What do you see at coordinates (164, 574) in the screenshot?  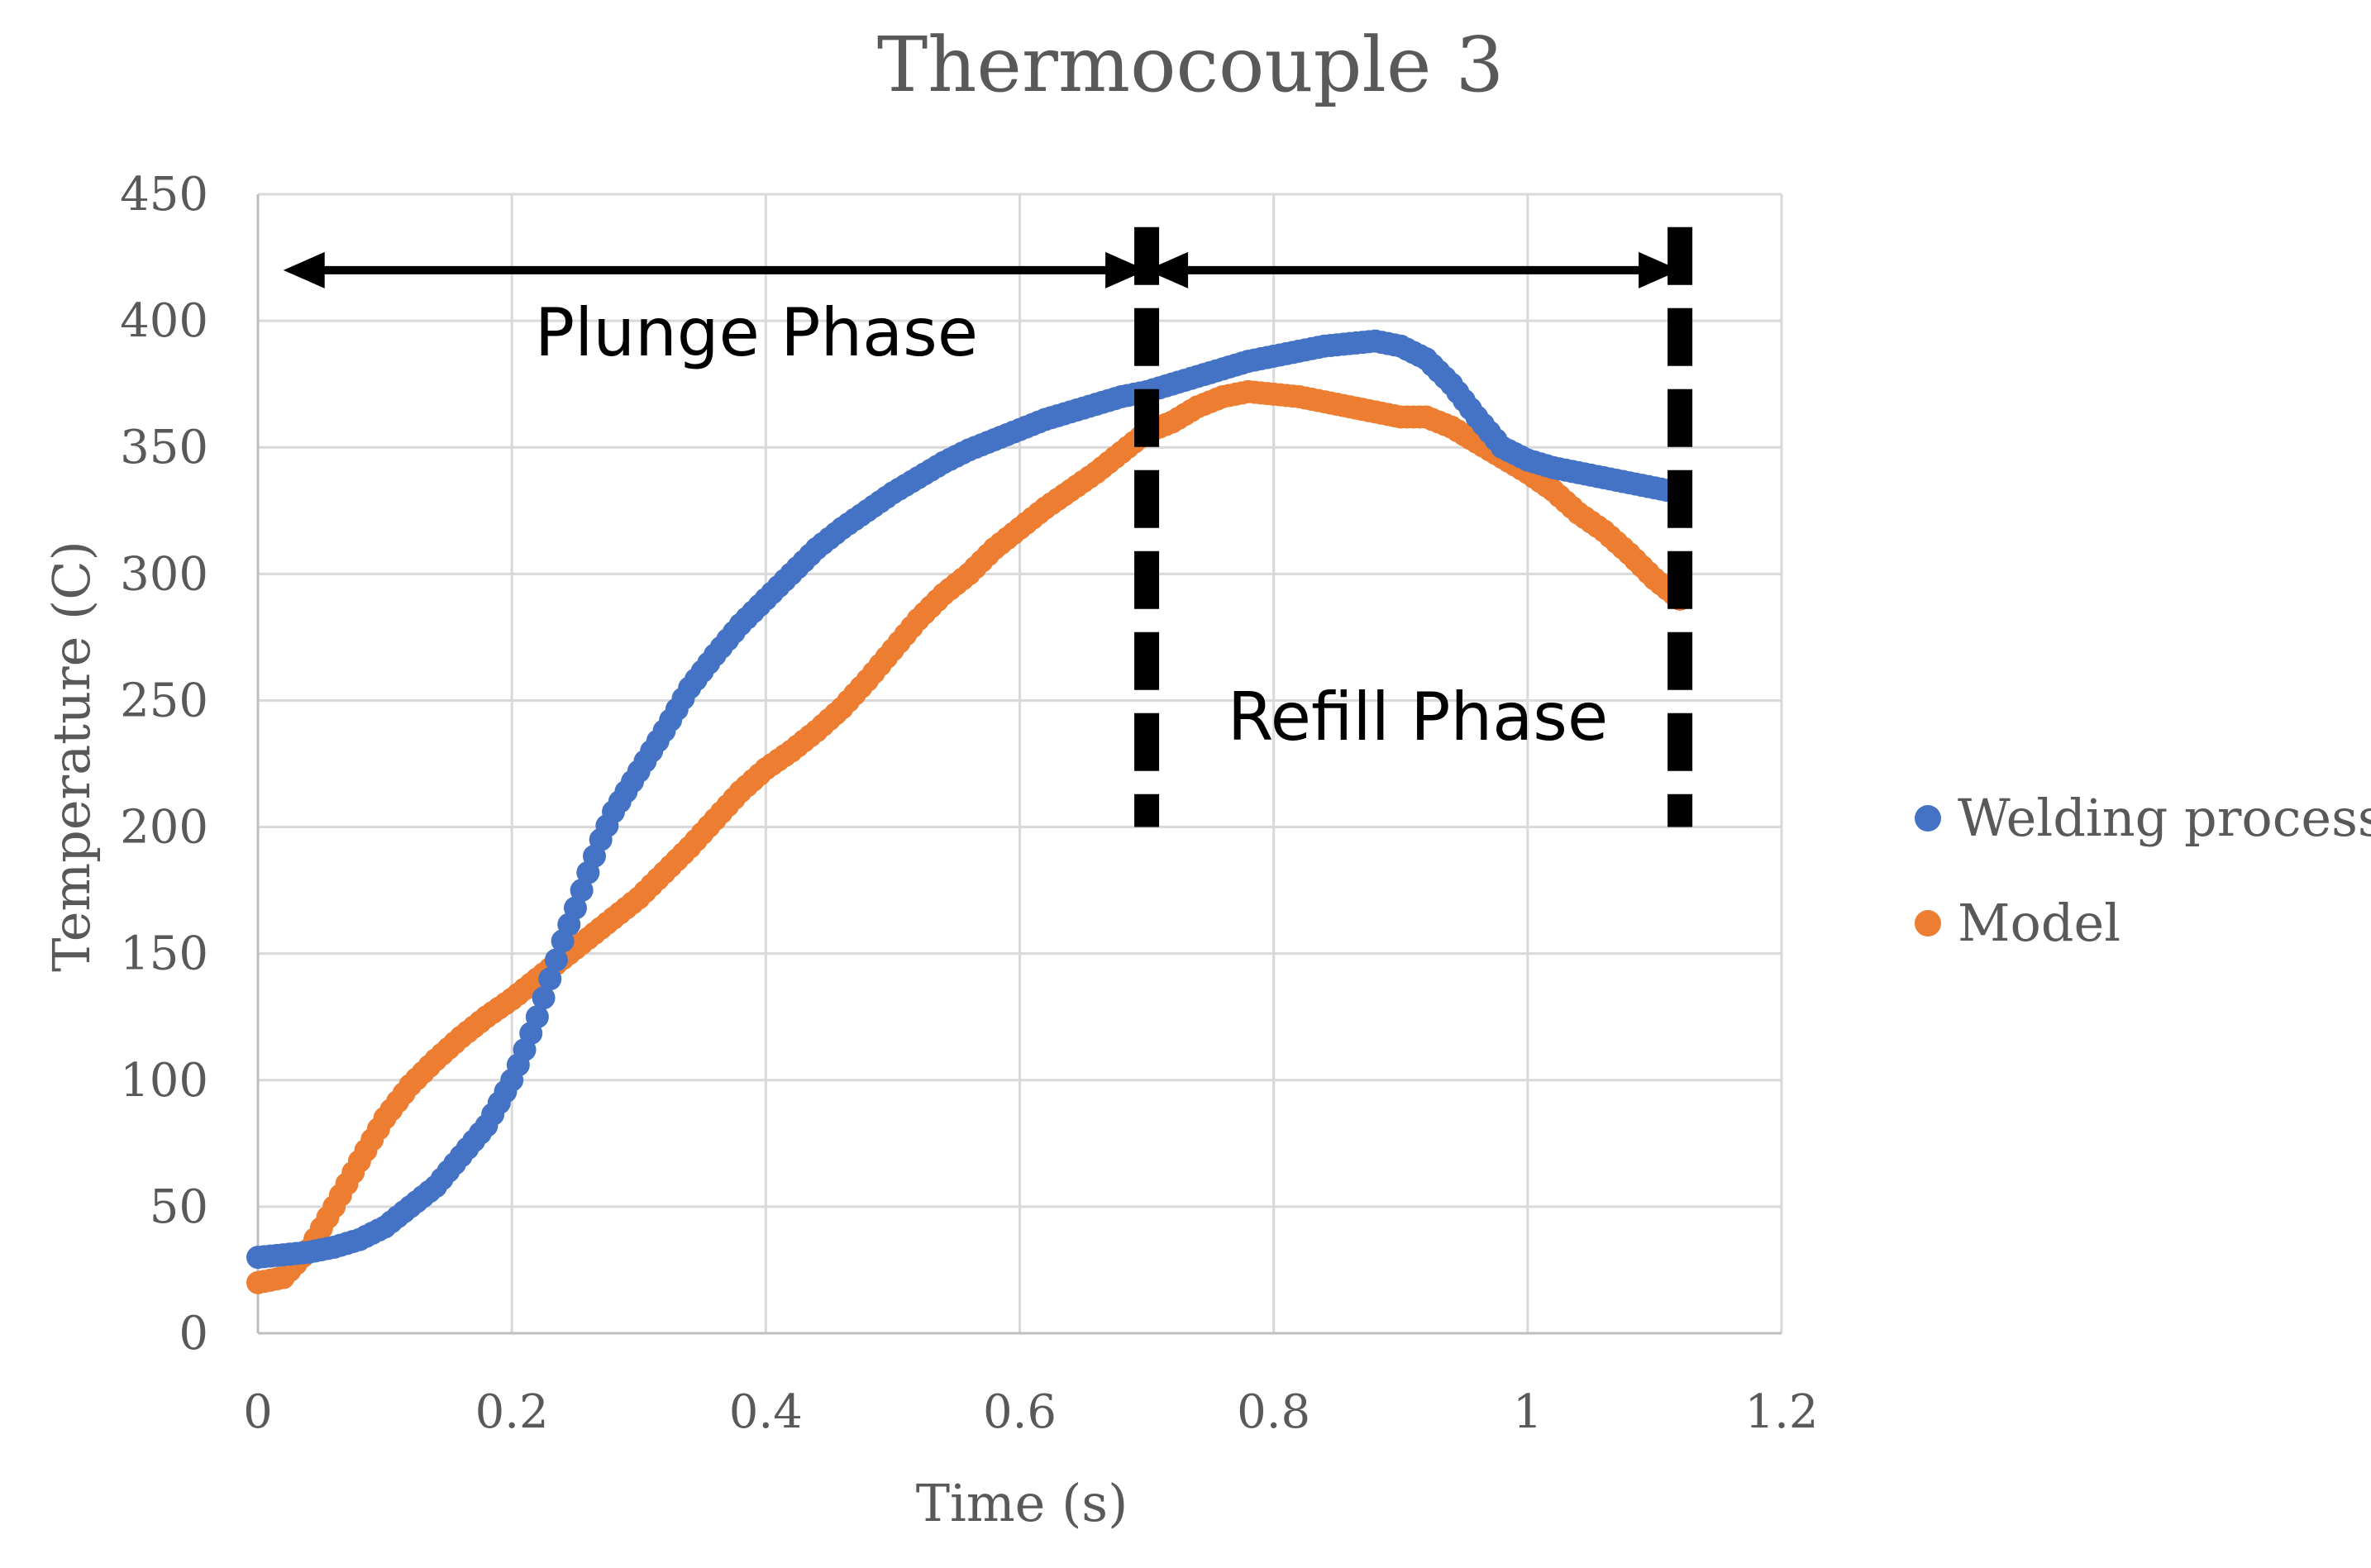 I see `y-tick-label: 300` at bounding box center [164, 574].